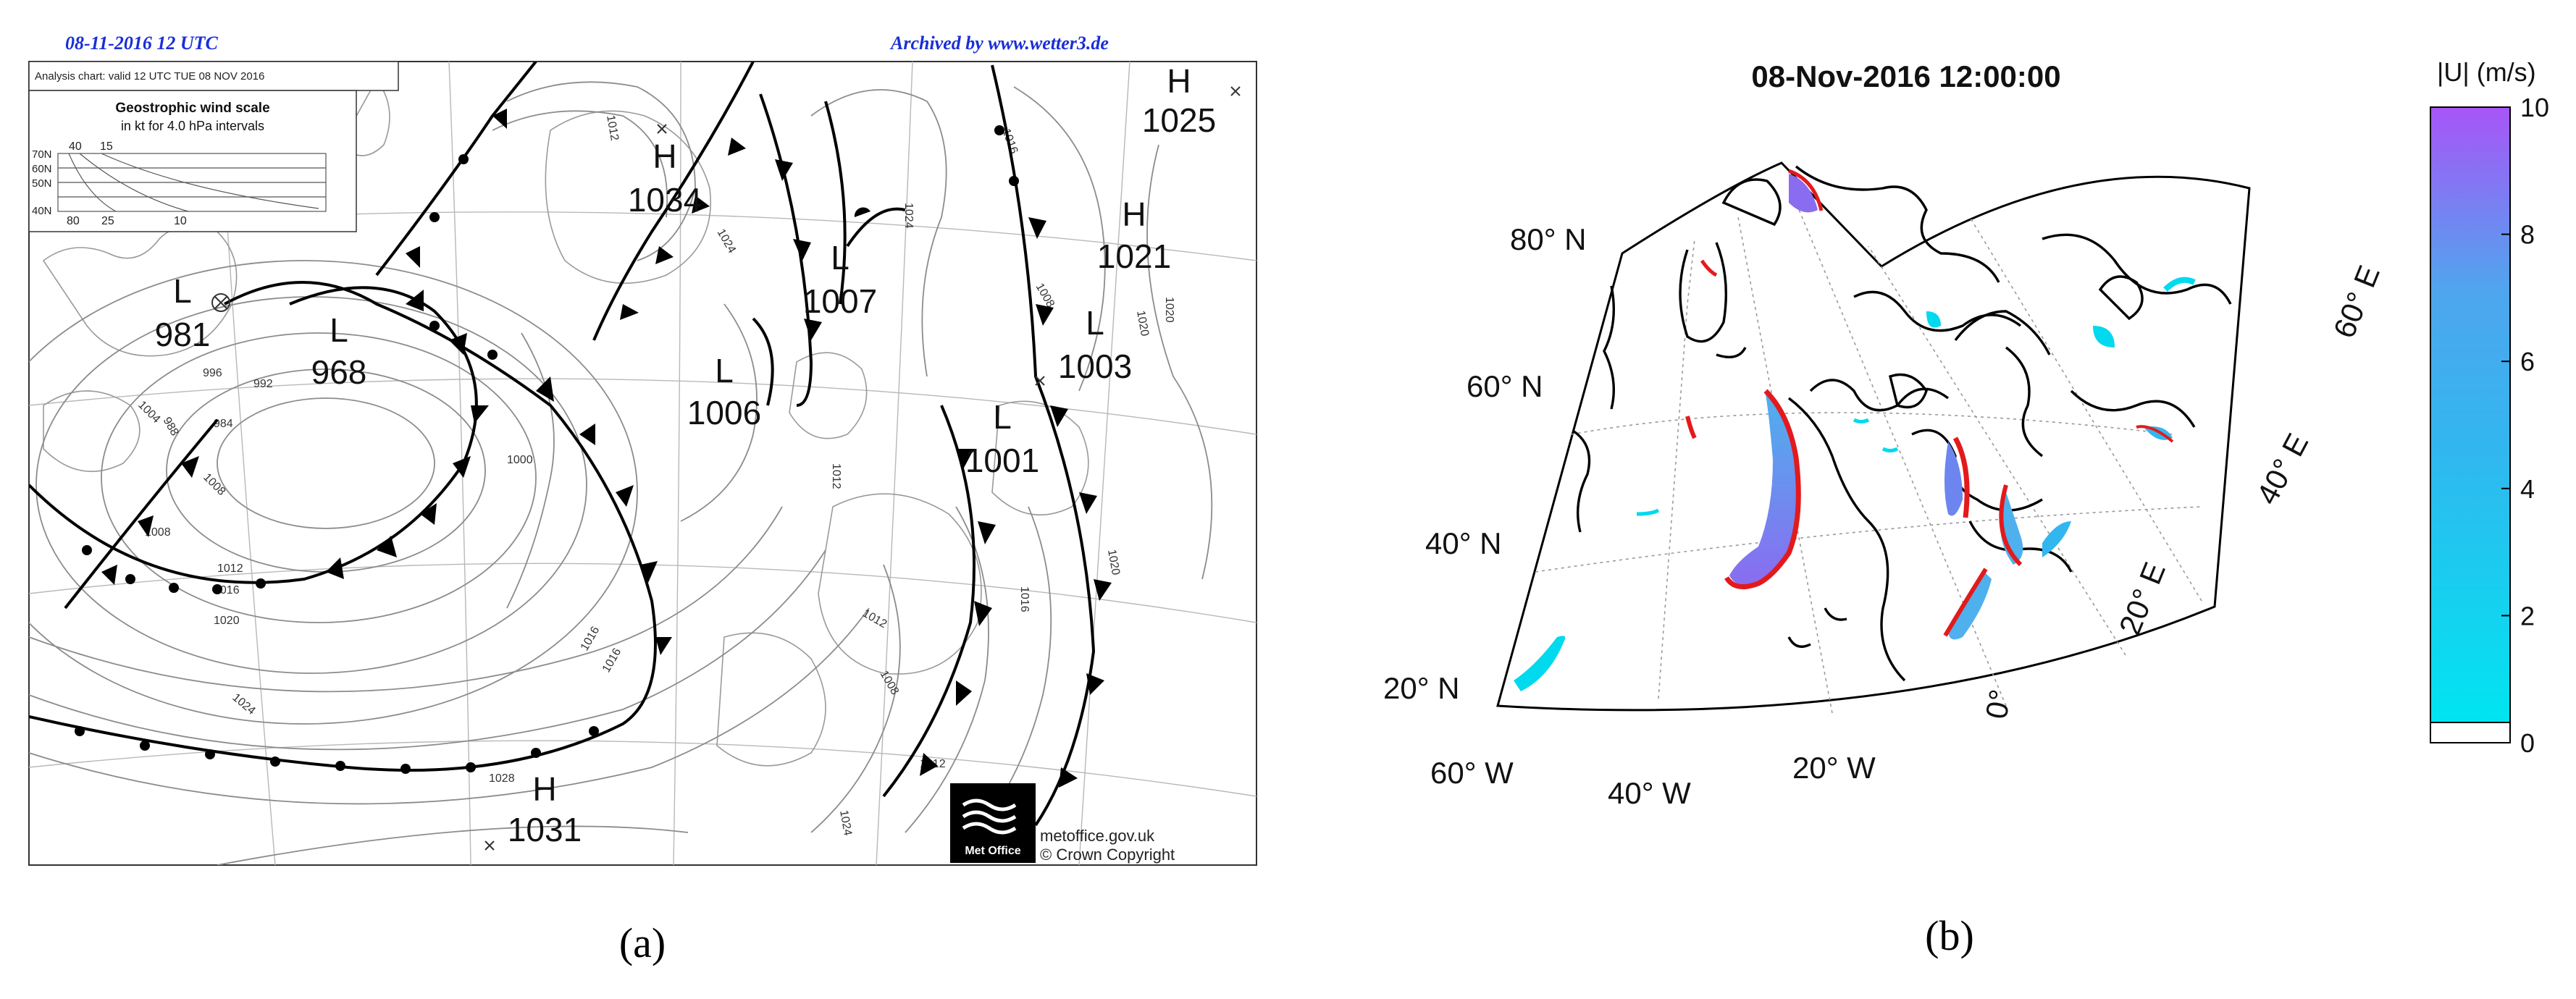  What do you see at coordinates (1803, 193) in the screenshot?
I see `jet-streak-north` at bounding box center [1803, 193].